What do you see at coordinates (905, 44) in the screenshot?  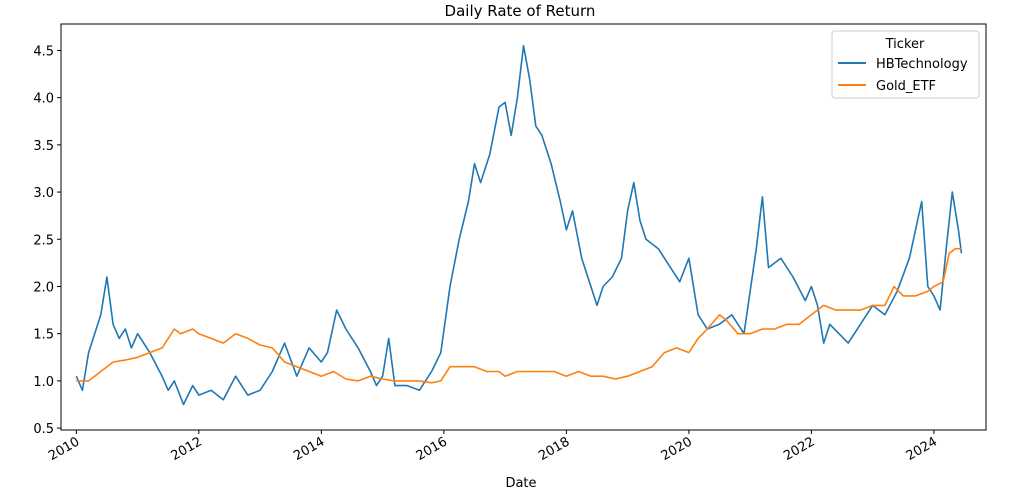 I see `legend-title: Ticker` at bounding box center [905, 44].